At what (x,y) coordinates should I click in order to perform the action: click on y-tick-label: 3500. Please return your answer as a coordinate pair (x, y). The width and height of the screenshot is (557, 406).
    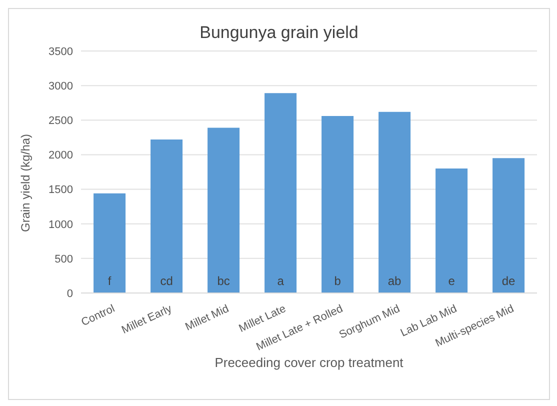
    Looking at the image, I should click on (60, 52).